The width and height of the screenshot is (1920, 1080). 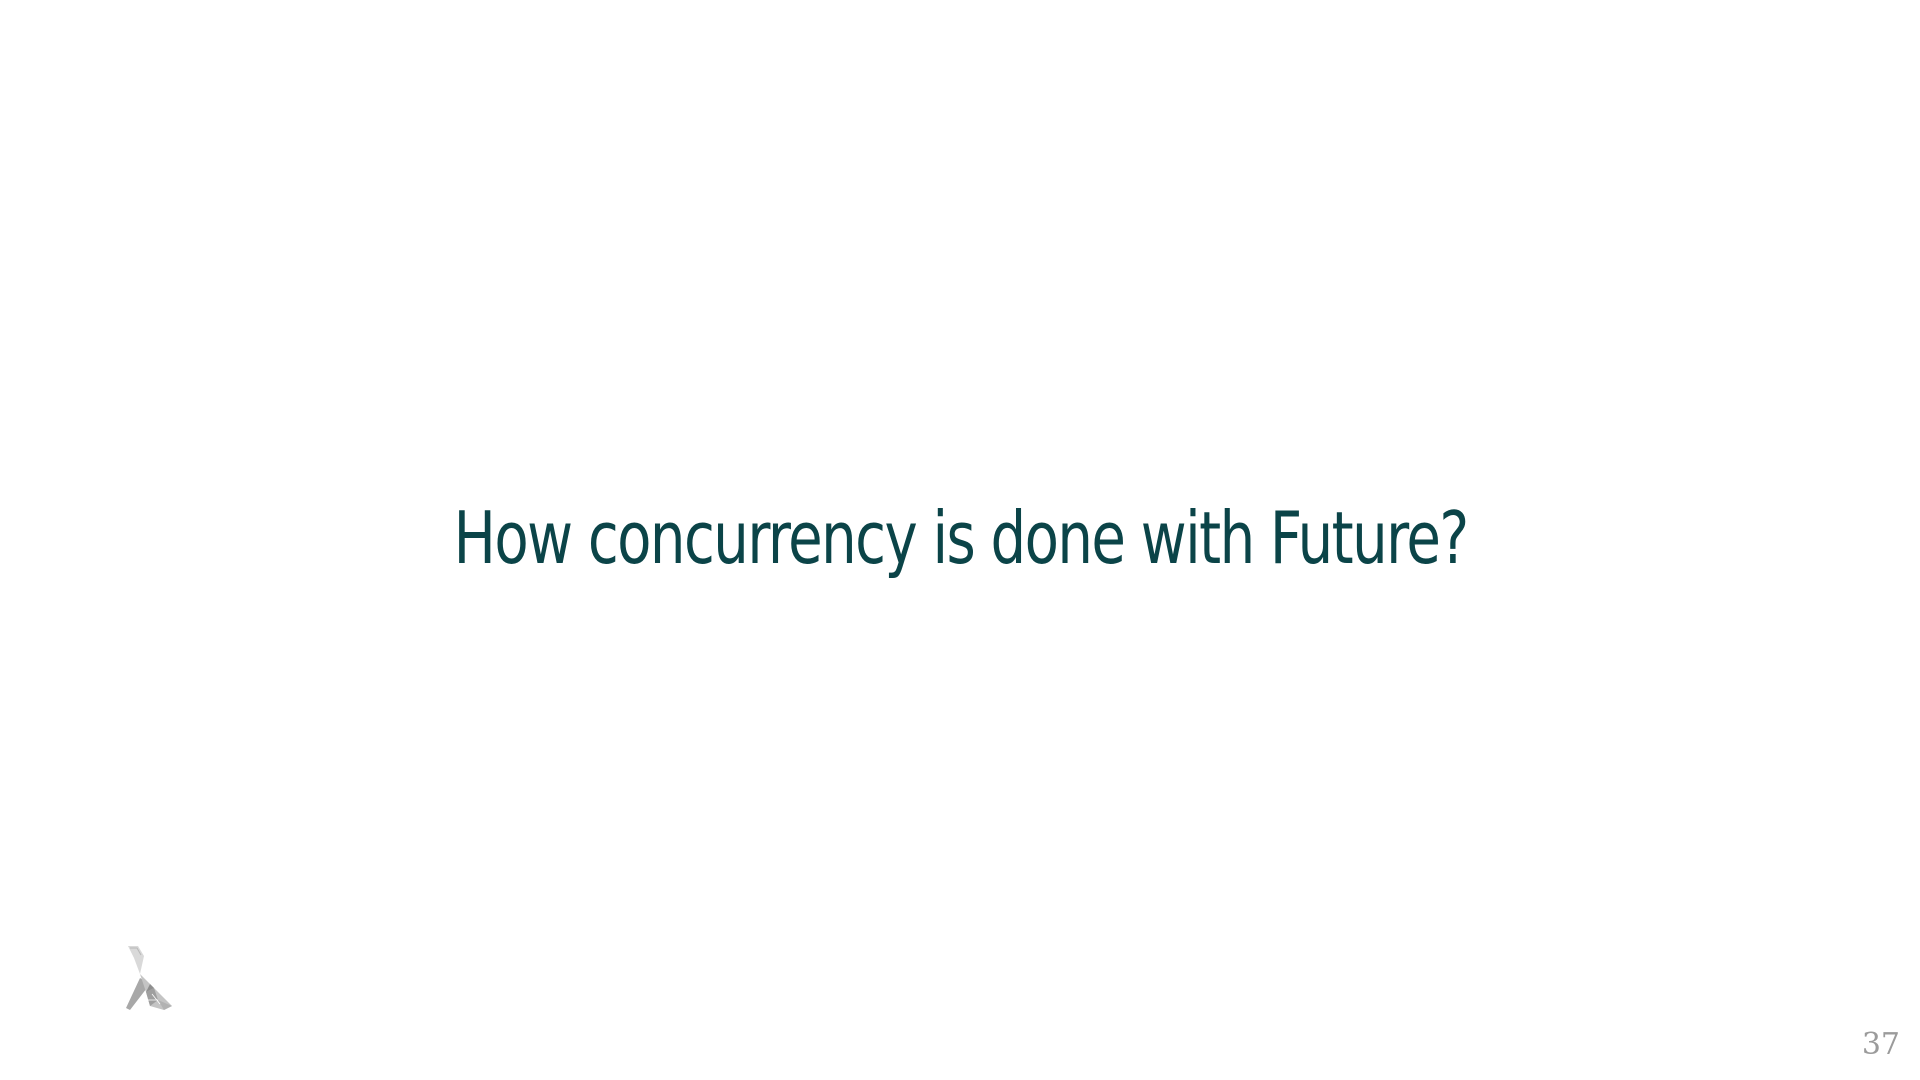 What do you see at coordinates (1880, 1044) in the screenshot?
I see `page-number: 37` at bounding box center [1880, 1044].